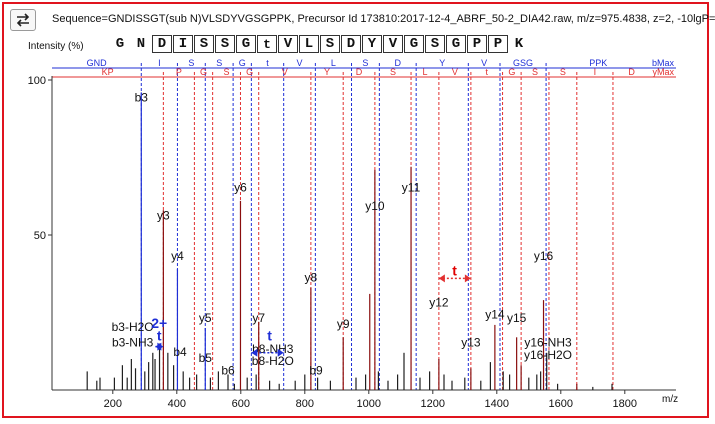 This screenshot has height=424, width=715. I want to click on residue-4: S, so click(204, 44).